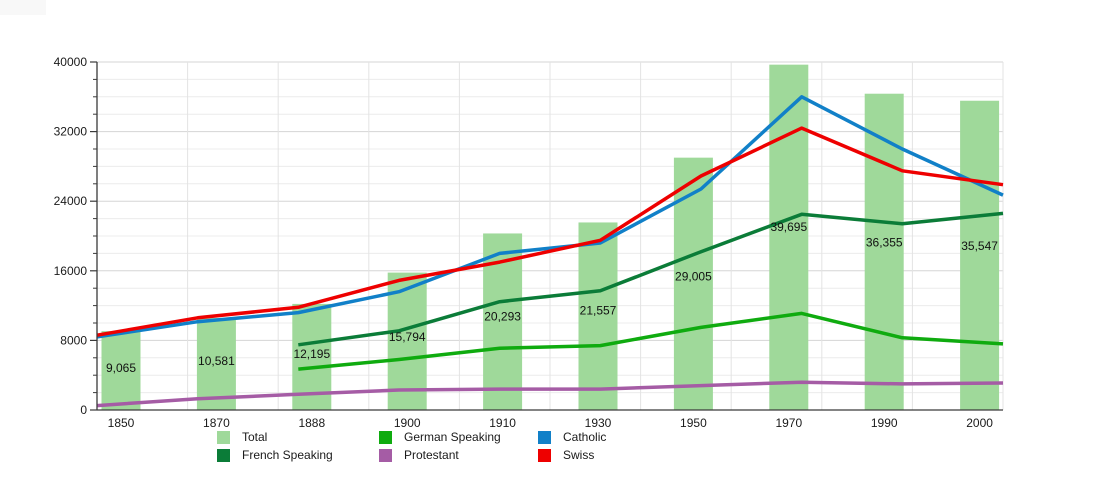 The image size is (1100, 500). Describe the element at coordinates (216, 361) in the screenshot. I see `bar-label-1870: 10,581` at that location.